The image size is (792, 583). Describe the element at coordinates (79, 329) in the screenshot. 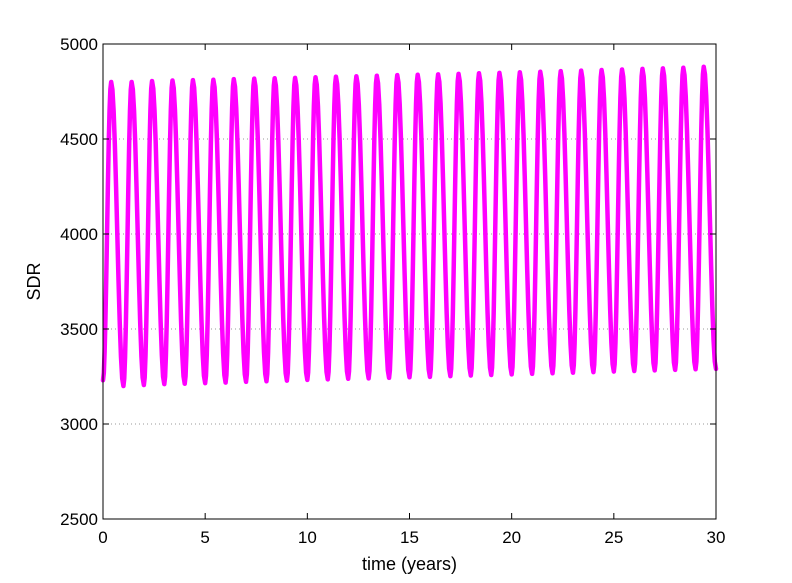

I see `y-tick-label: 3500` at that location.